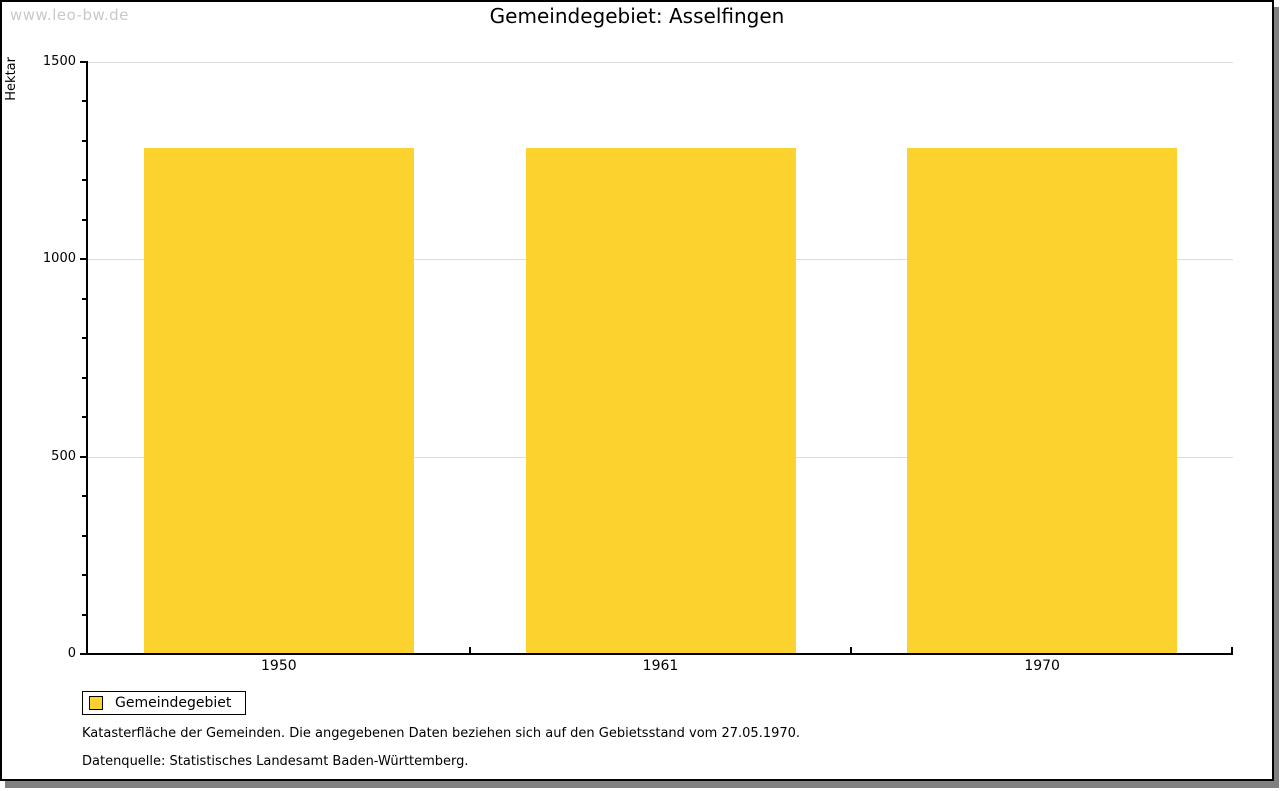 The width and height of the screenshot is (1280, 791). What do you see at coordinates (637, 16) in the screenshot?
I see `chart-title: Gemeindegebiet: Asselfingen` at bounding box center [637, 16].